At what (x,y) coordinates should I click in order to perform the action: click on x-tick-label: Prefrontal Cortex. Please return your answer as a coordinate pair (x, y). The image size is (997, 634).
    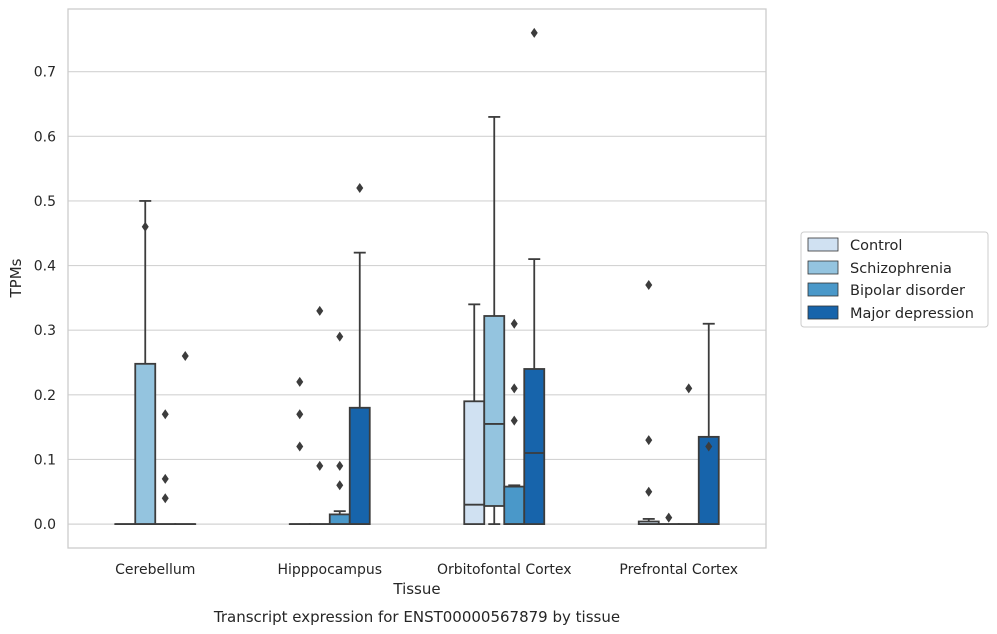
    Looking at the image, I should click on (678, 570).